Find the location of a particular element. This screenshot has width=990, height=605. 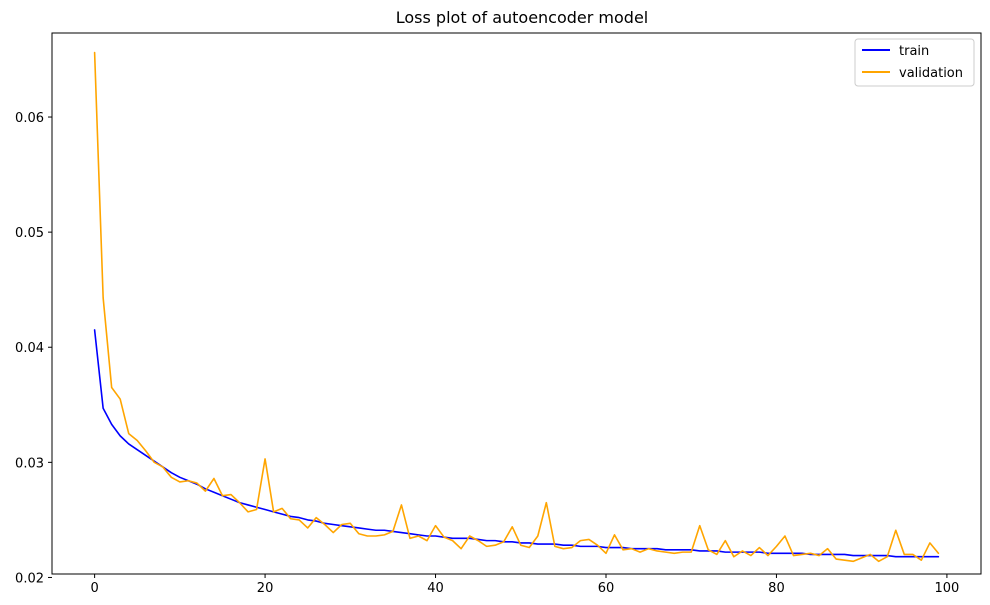

y-tick-label: 0.03 is located at coordinates (29, 463).